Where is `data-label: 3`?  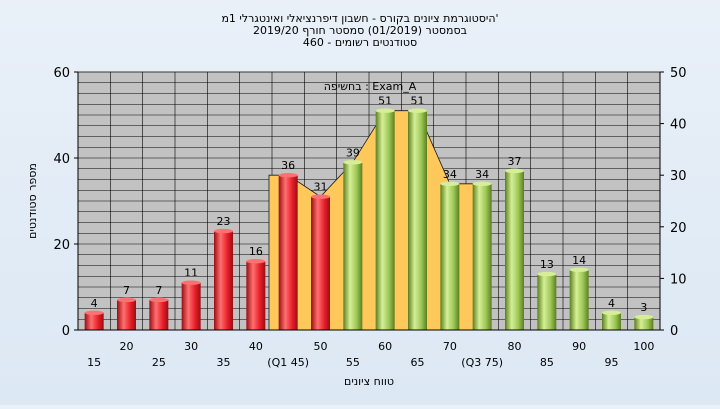
data-label: 3 is located at coordinates (643, 307).